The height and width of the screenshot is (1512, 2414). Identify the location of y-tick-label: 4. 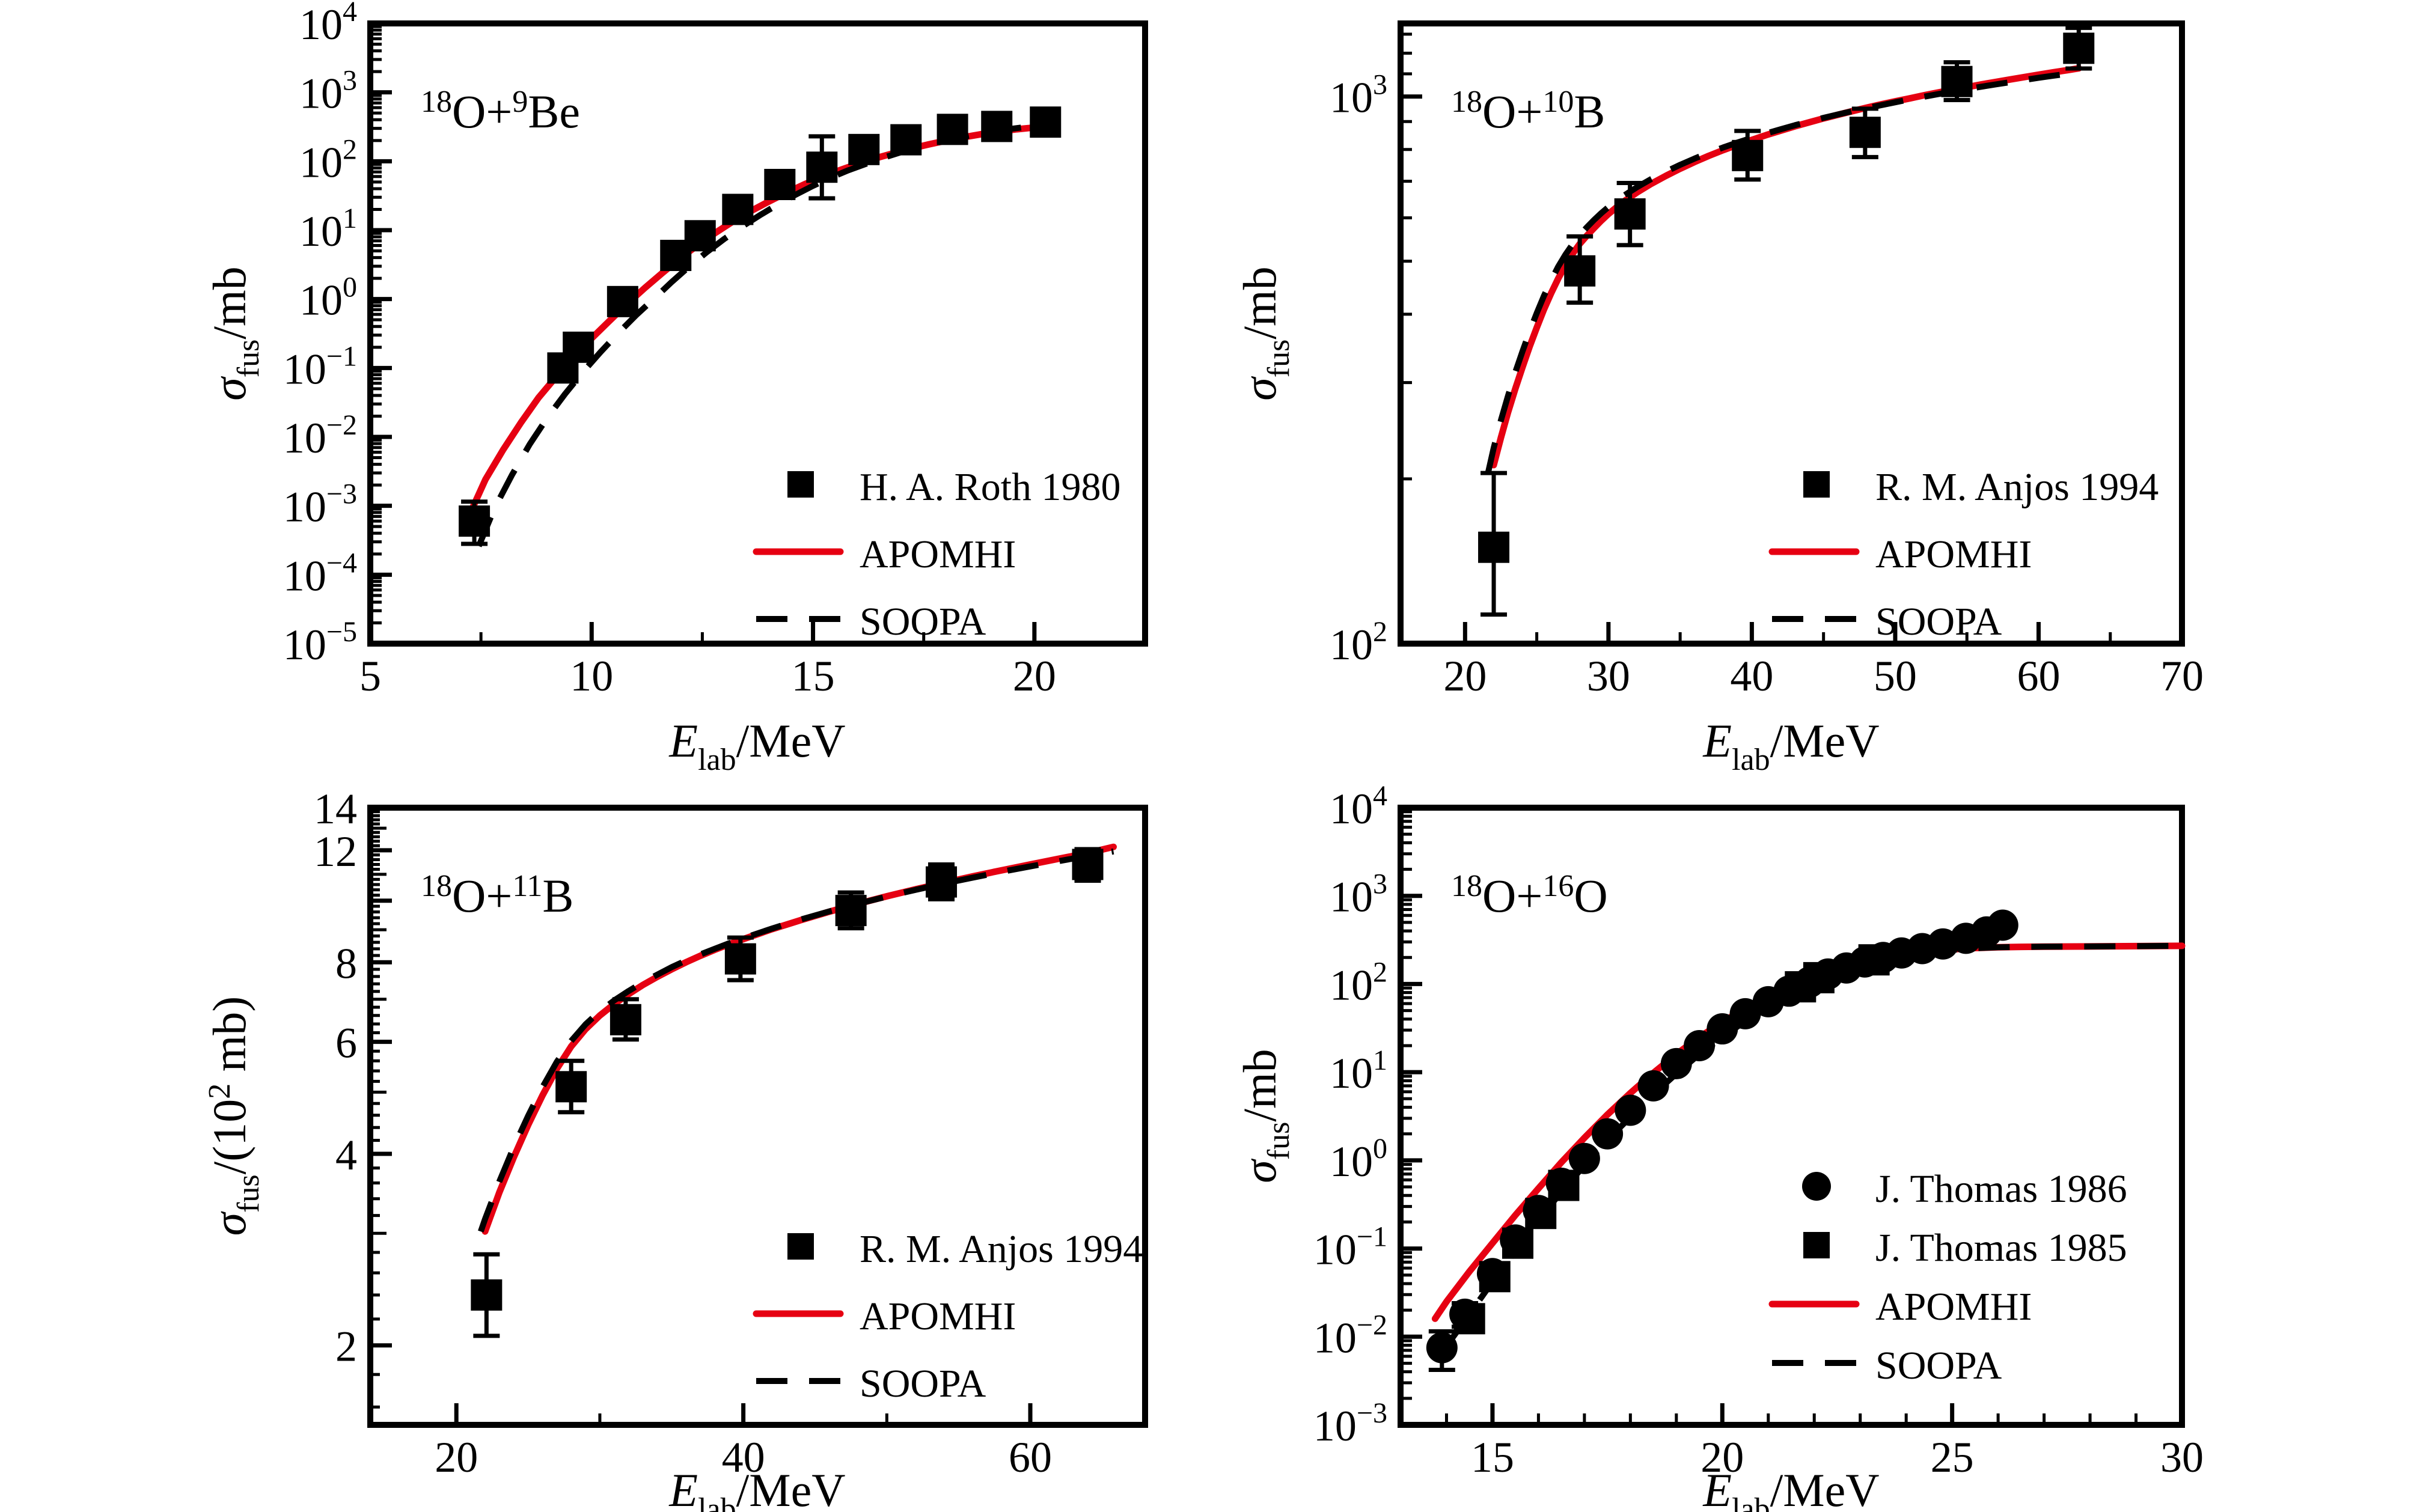
(346, 1155).